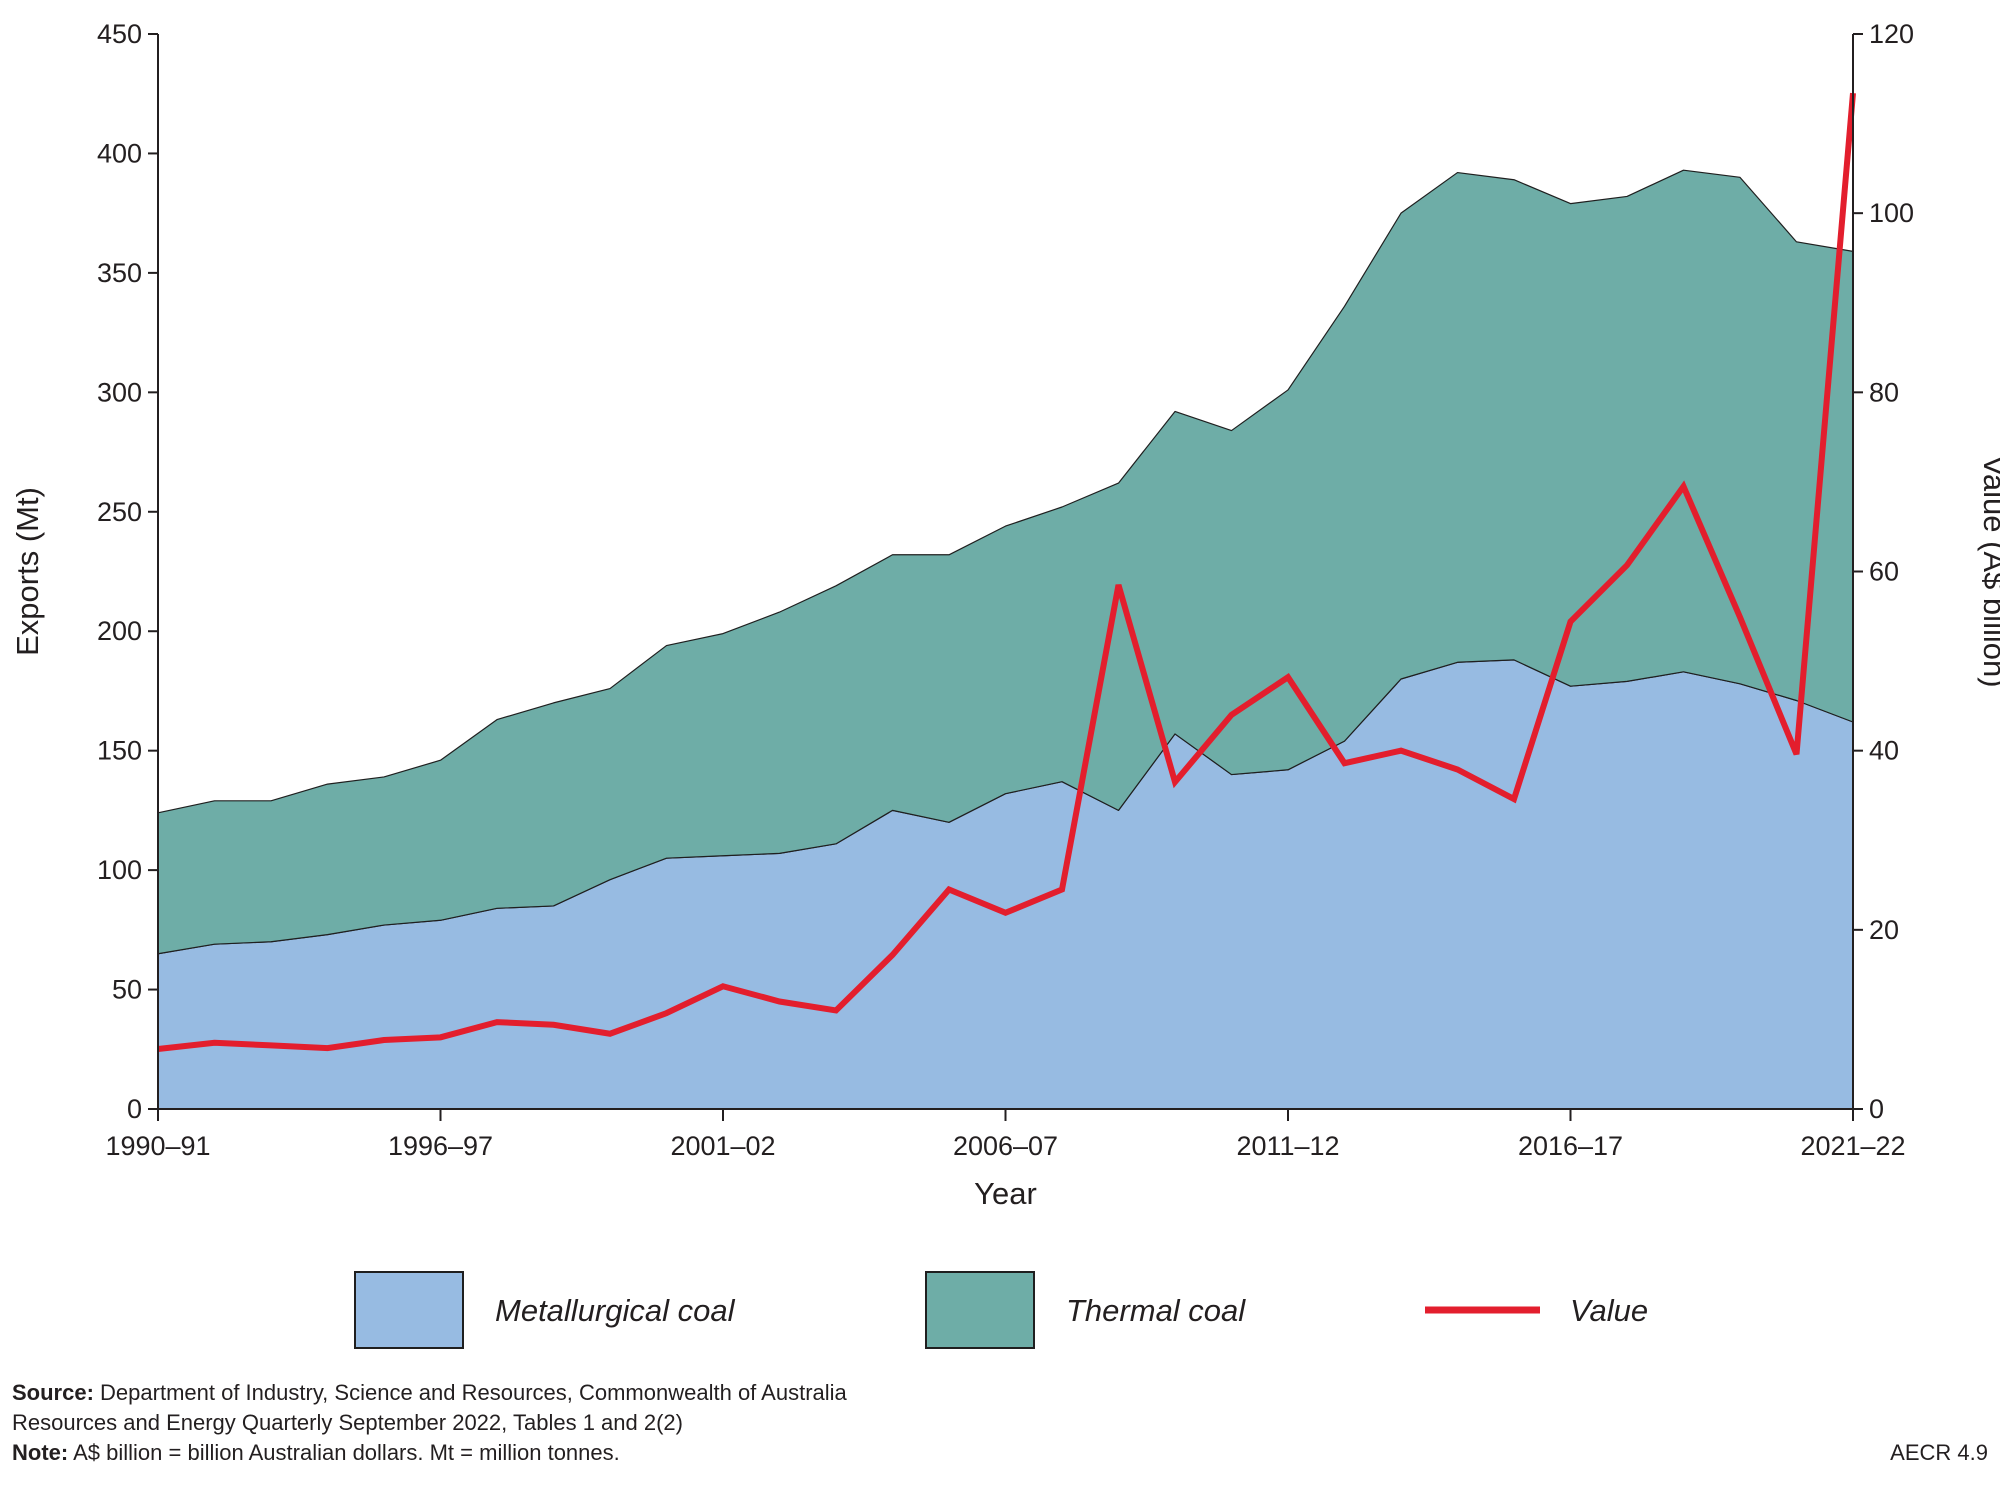 Image resolution: width=2000 pixels, height=1485 pixels. Describe the element at coordinates (157, 1146) in the screenshot. I see `x-tick-label: 1990–91` at that location.